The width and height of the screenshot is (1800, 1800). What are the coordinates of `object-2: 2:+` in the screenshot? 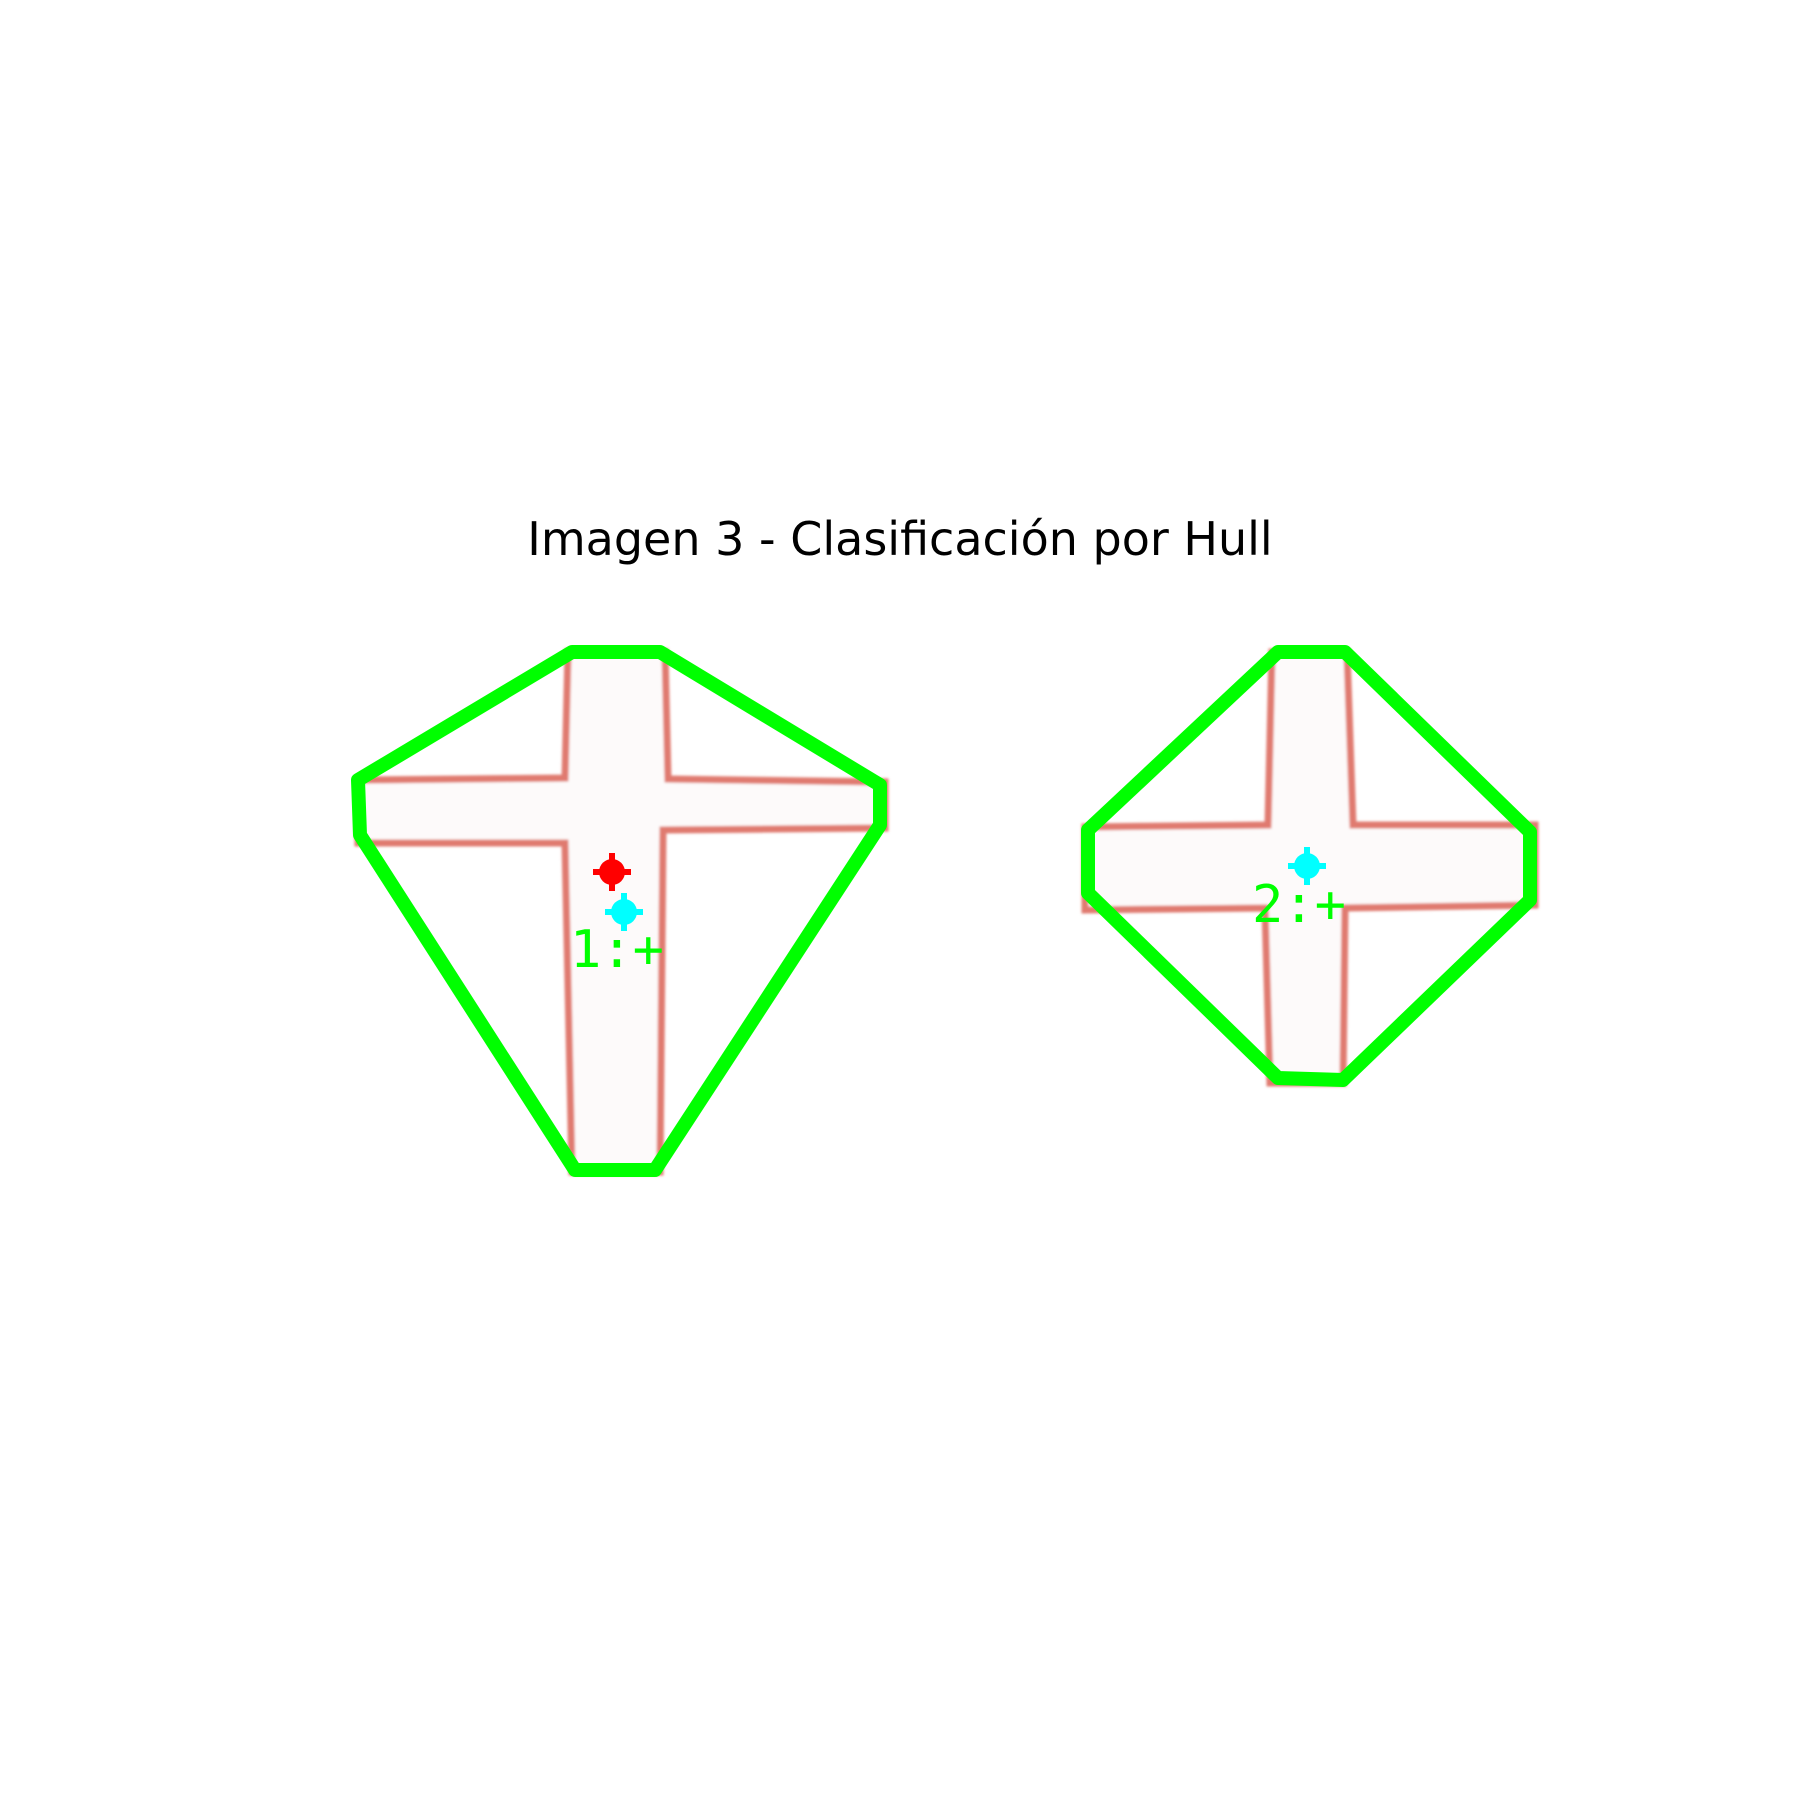 It's located at (1310, 866).